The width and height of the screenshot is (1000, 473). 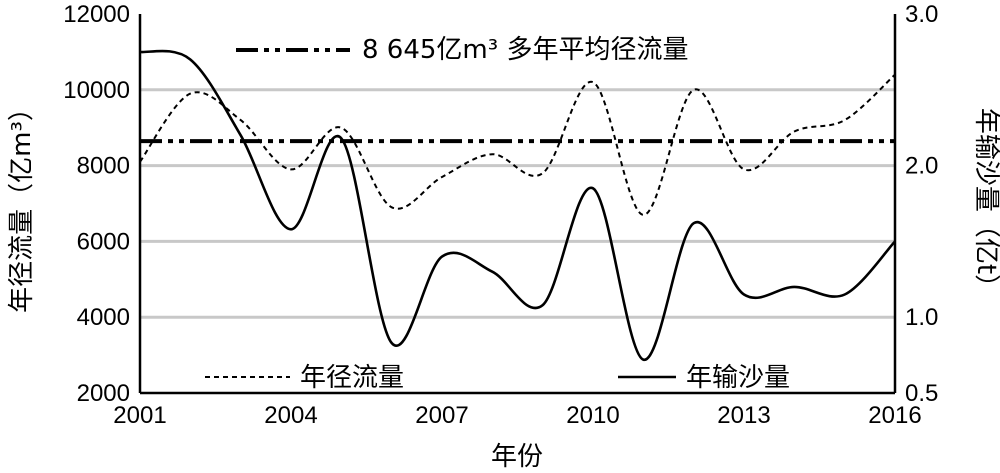 What do you see at coordinates (352, 378) in the screenshot?
I see `legend-label-runoff: 年径流量` at bounding box center [352, 378].